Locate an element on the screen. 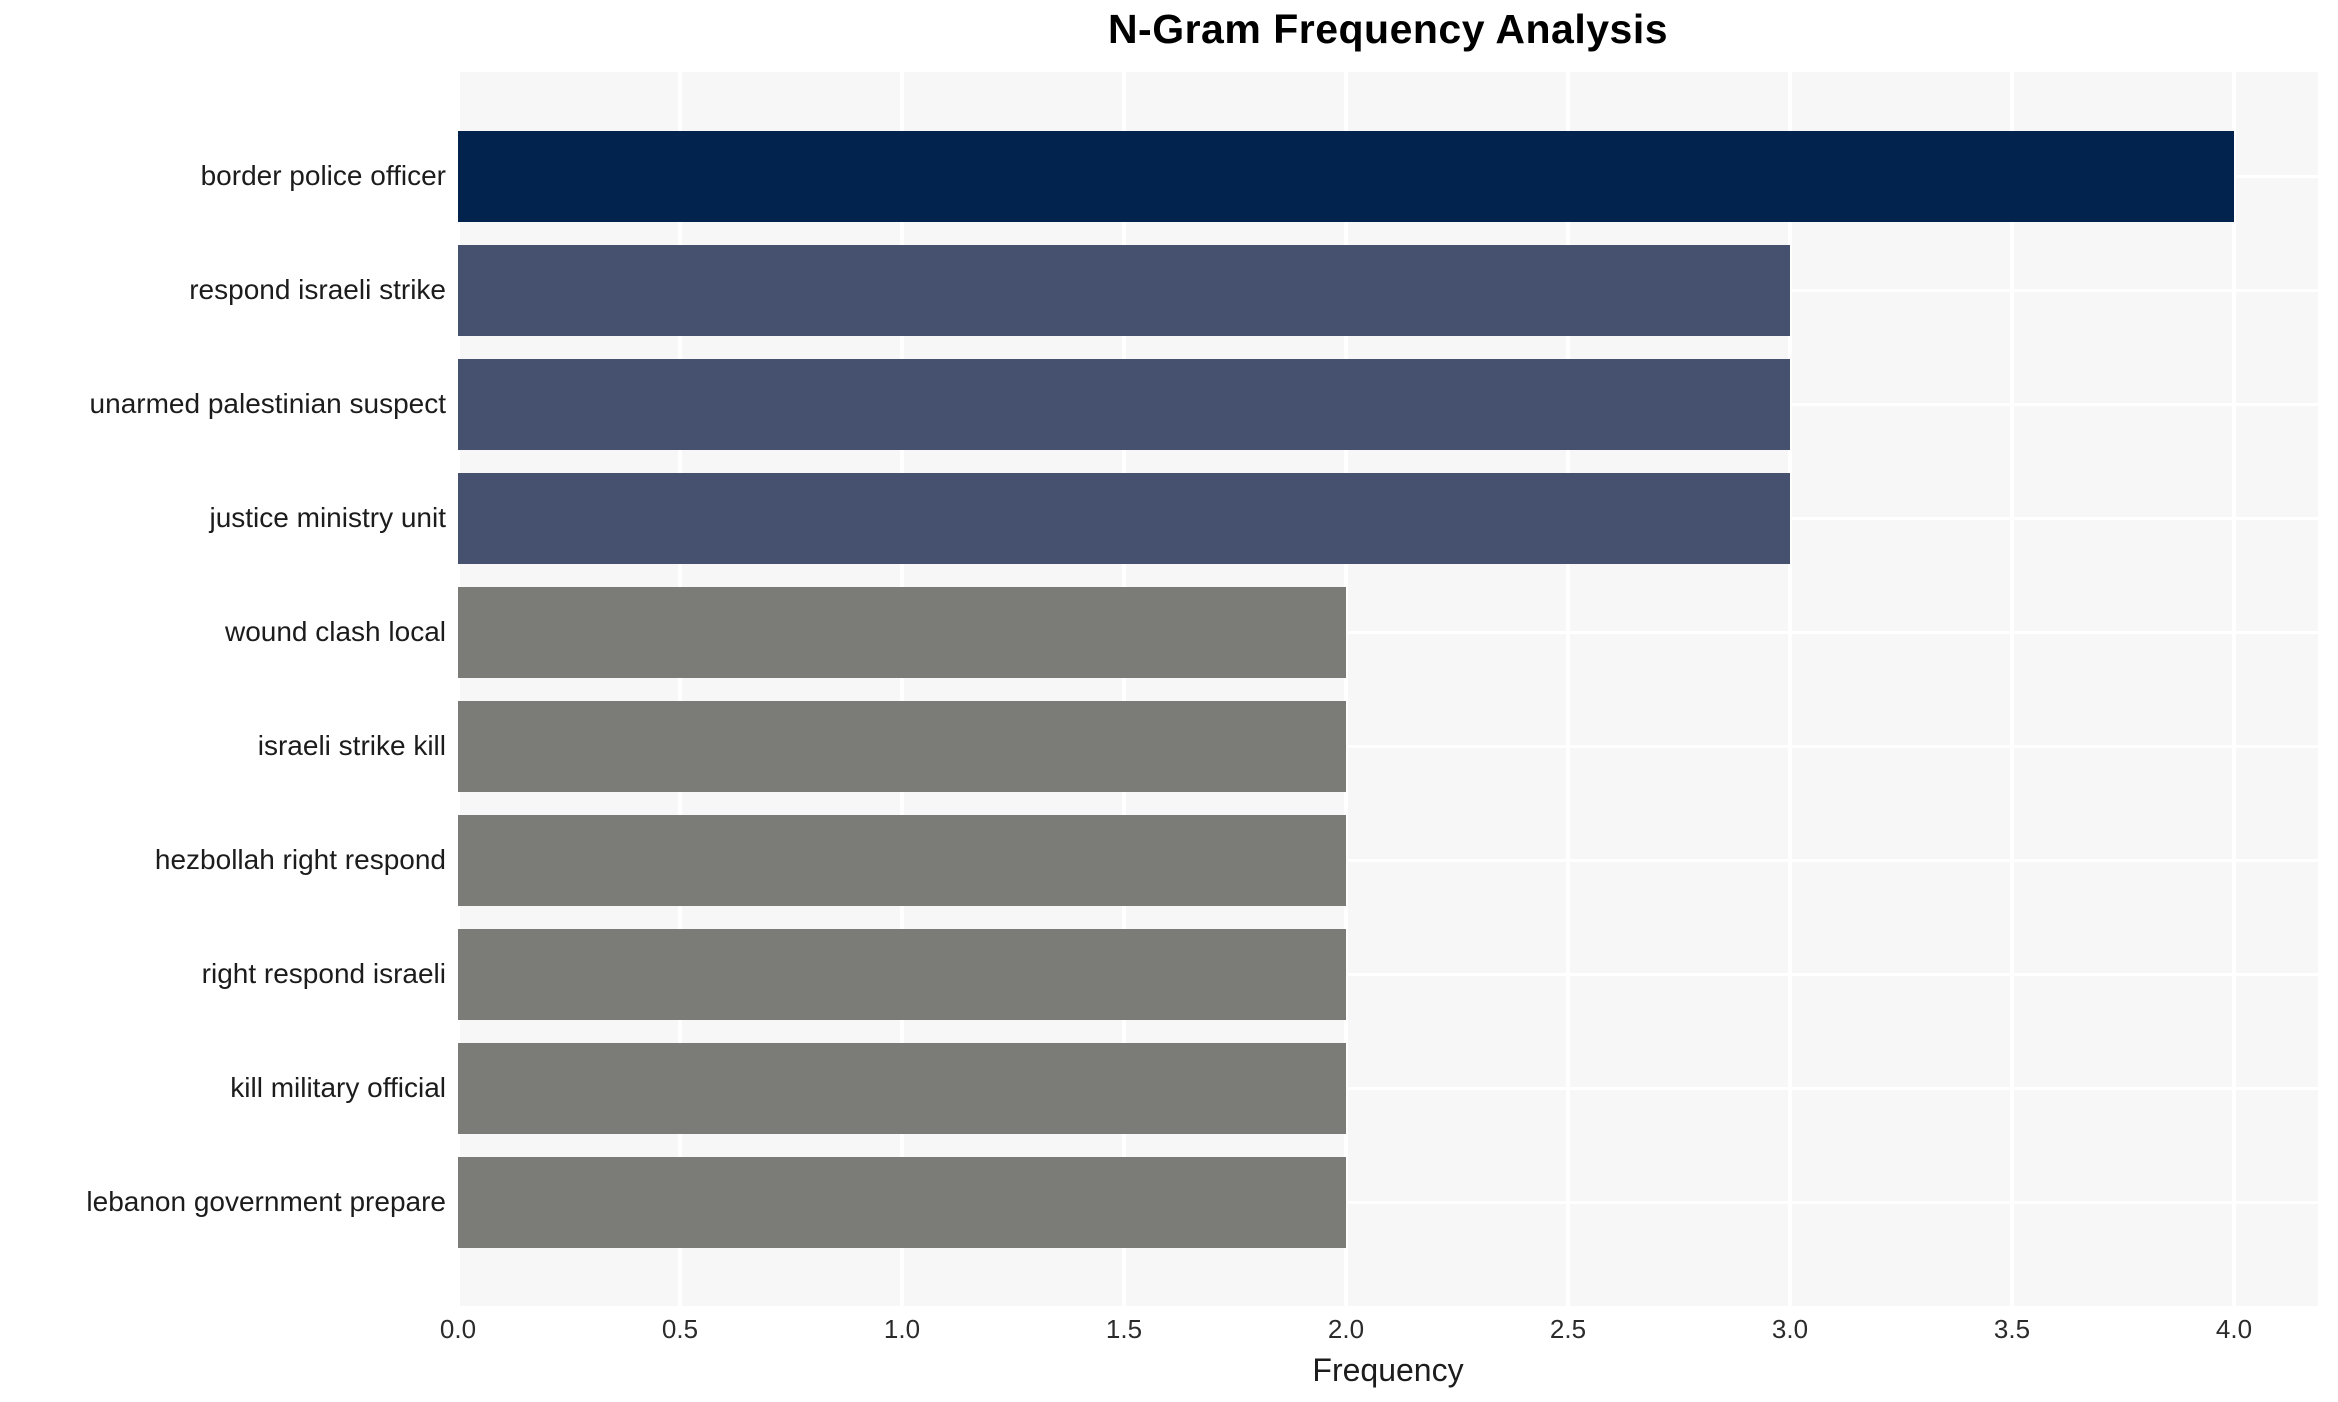 This screenshot has width=2338, height=1402. y-tick-label: kill military official is located at coordinates (338, 1087).